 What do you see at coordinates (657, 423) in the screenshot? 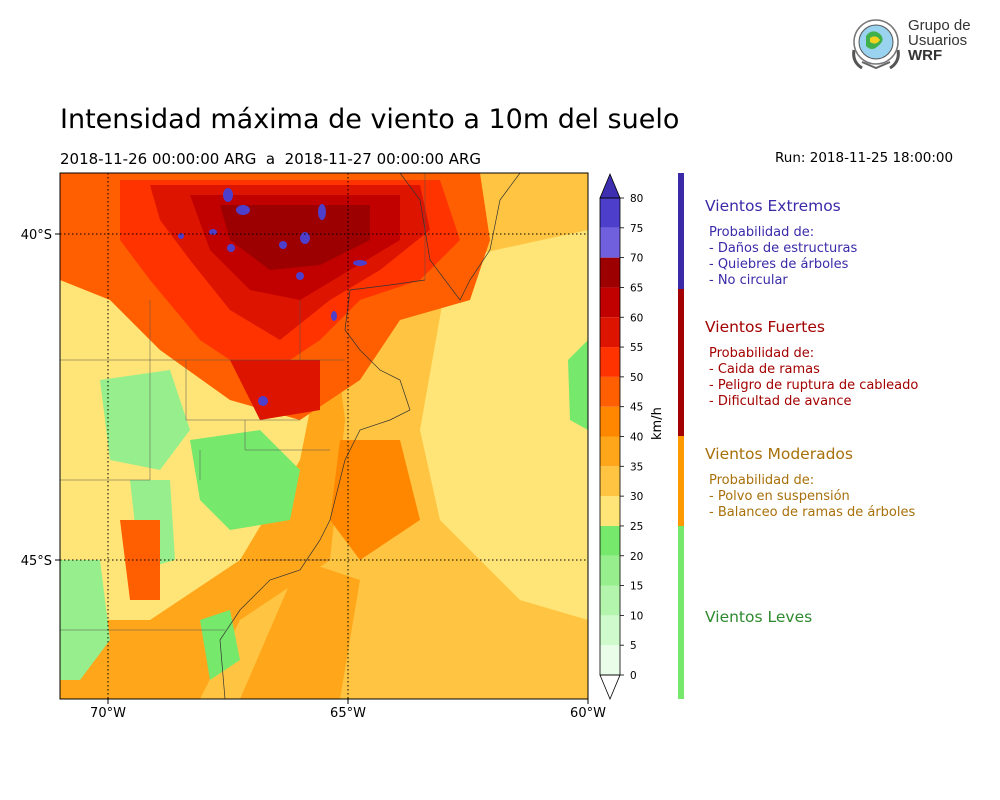
I see `colorbar-unit: km/h` at bounding box center [657, 423].